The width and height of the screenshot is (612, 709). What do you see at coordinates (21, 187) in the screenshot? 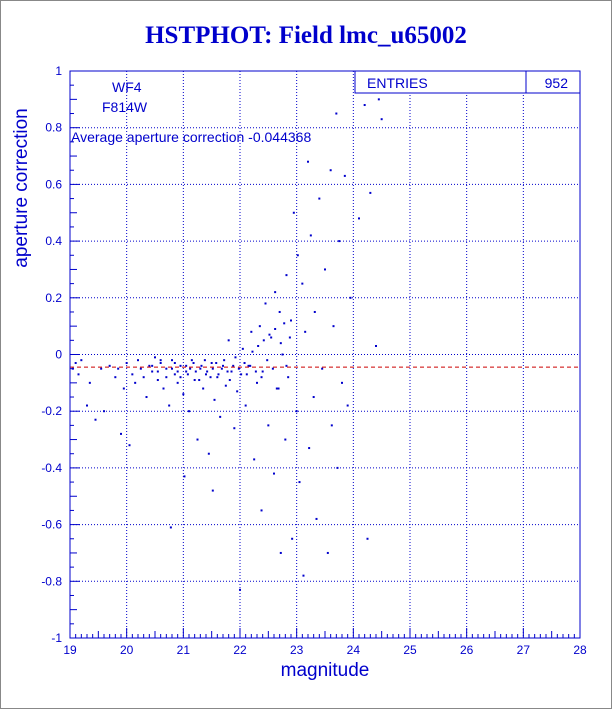
I see `y-axis-title: aperture correction` at bounding box center [21, 187].